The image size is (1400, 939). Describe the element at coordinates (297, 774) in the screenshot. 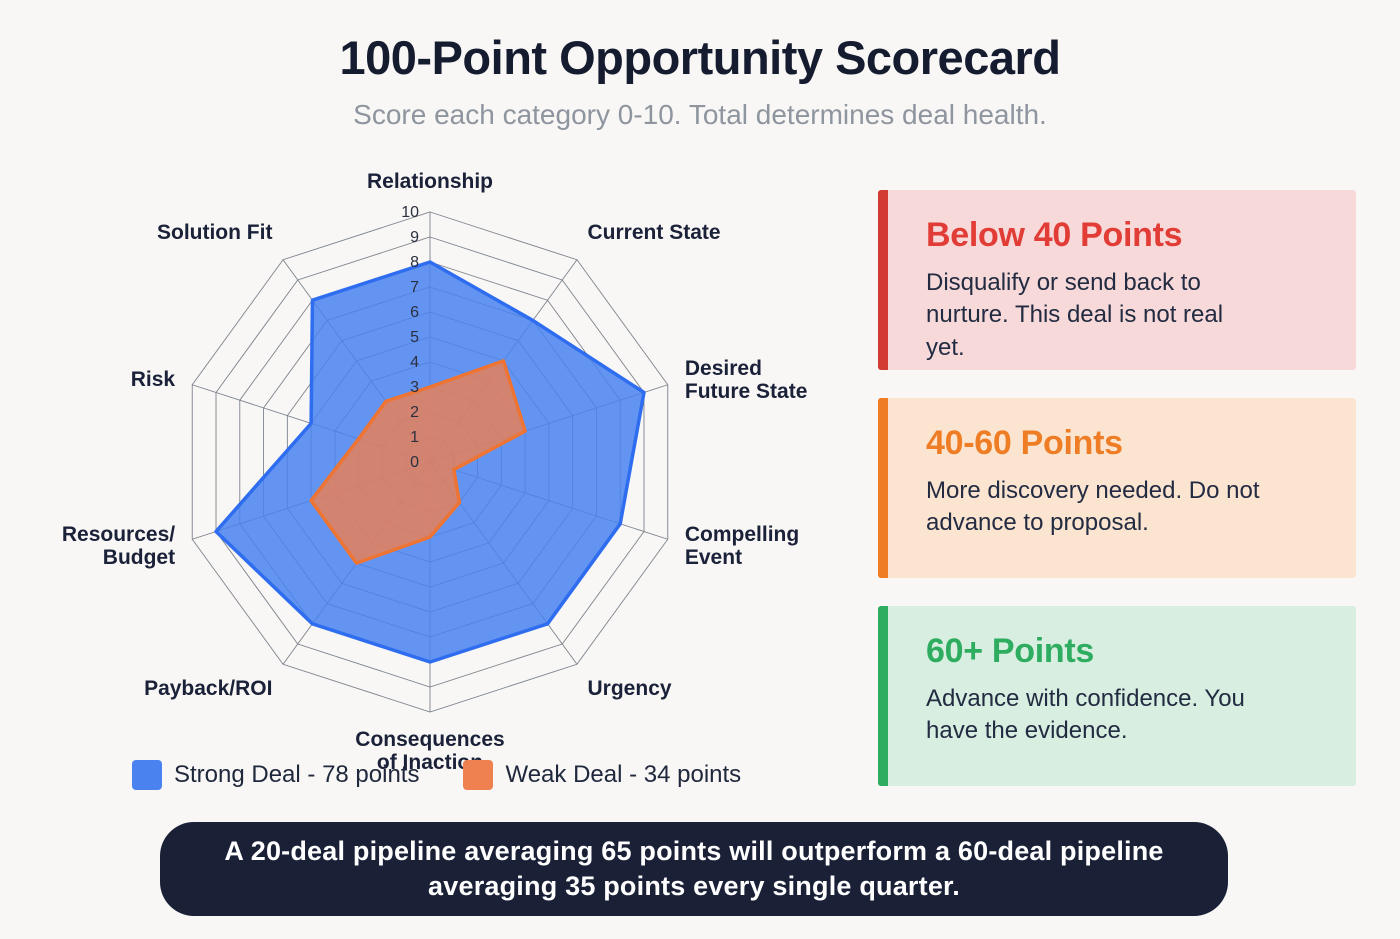

I see `legend-label-strong-deal: Strong Deal - 78 points` at that location.